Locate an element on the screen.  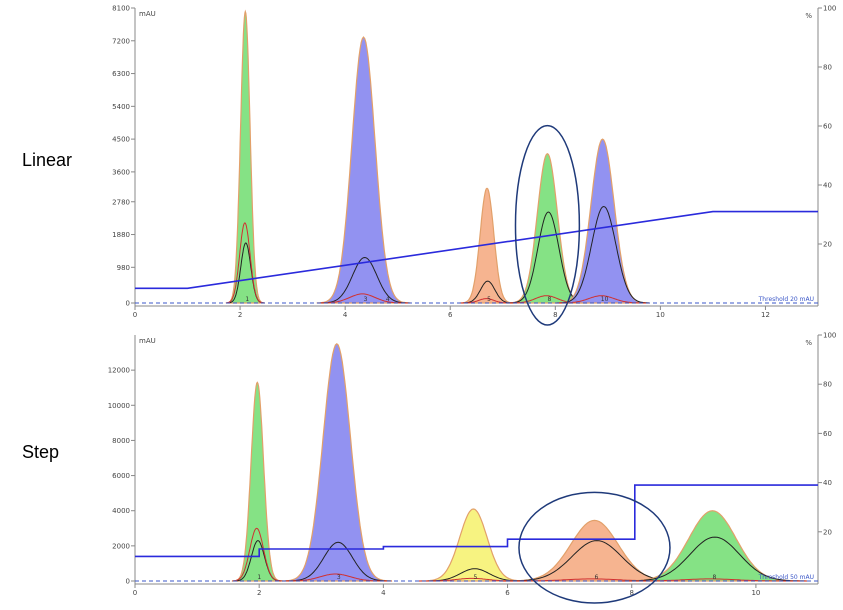
y-tick-label: 7200 is located at coordinates (121, 41).